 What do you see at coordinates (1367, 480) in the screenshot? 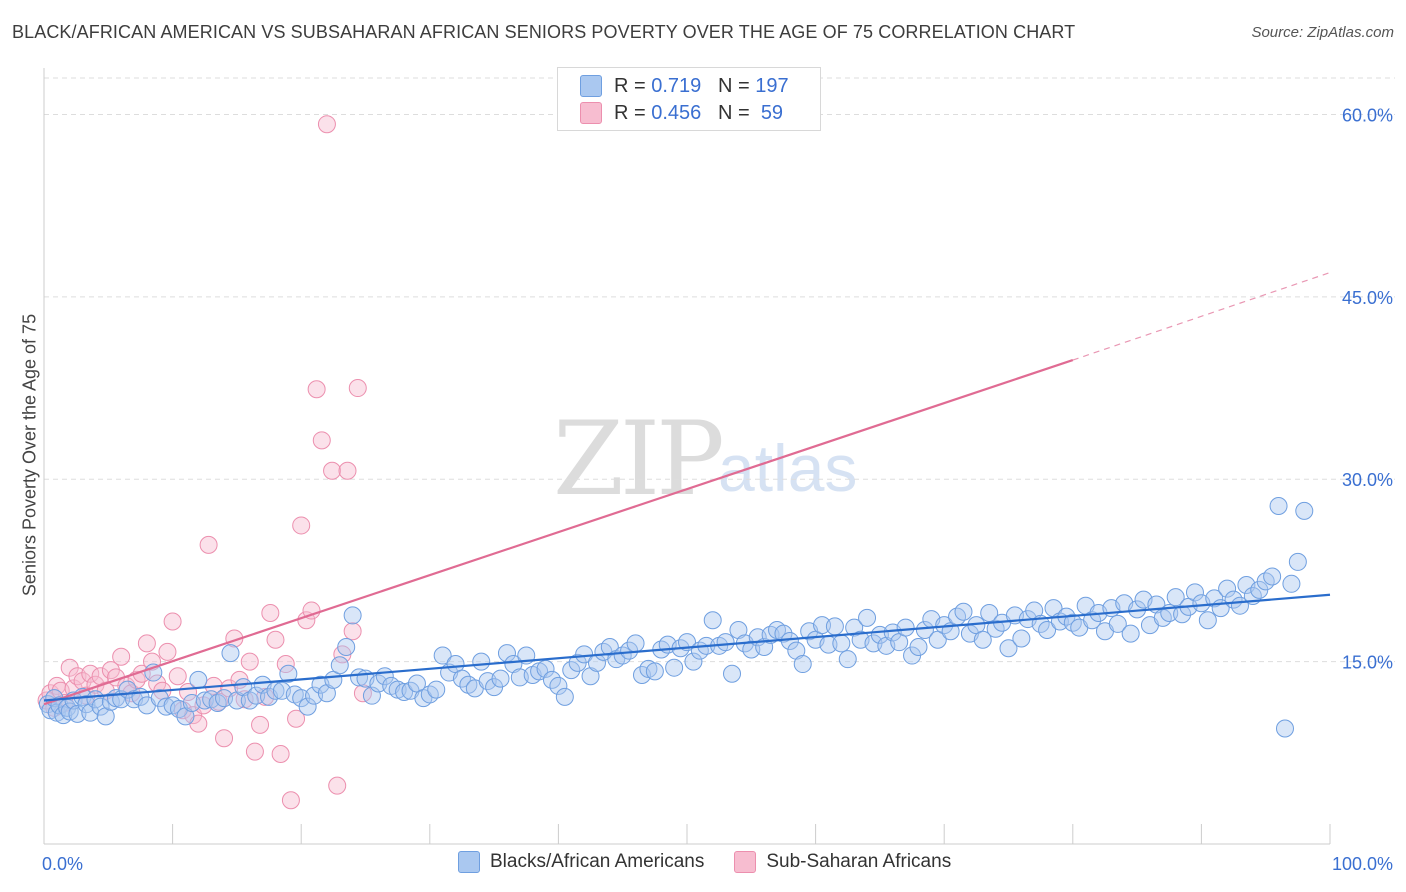
I see `y-tick-label: 30.0%` at bounding box center [1367, 480].